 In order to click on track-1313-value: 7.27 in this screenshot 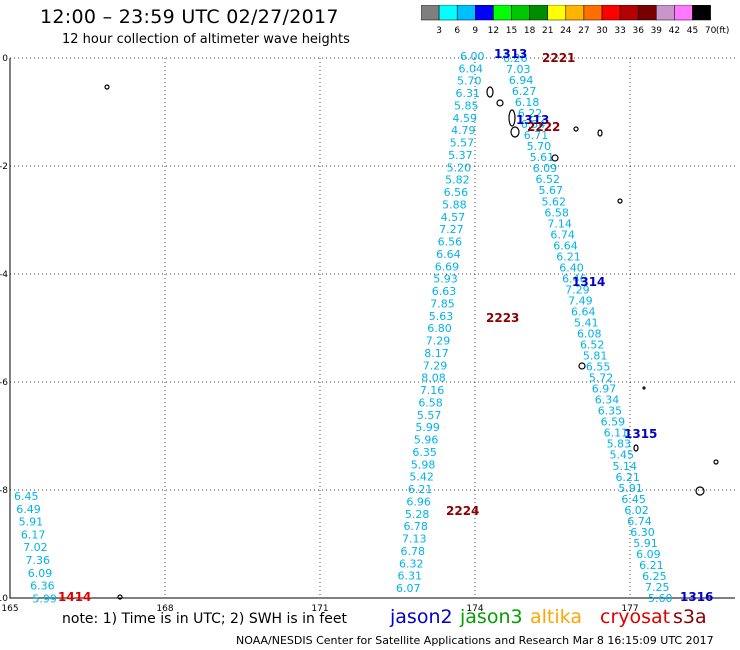, I will do `click(451, 229)`.